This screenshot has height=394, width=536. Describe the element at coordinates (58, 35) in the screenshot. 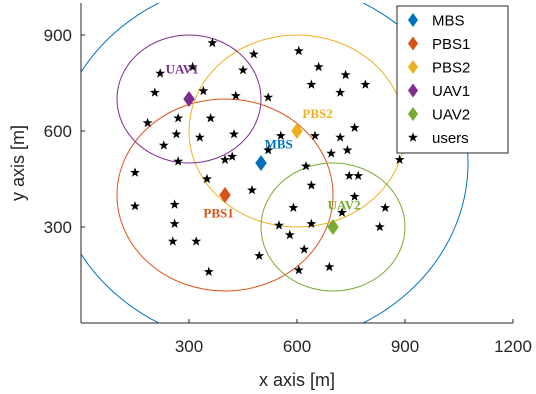

I see `y-tick-label: 900` at that location.